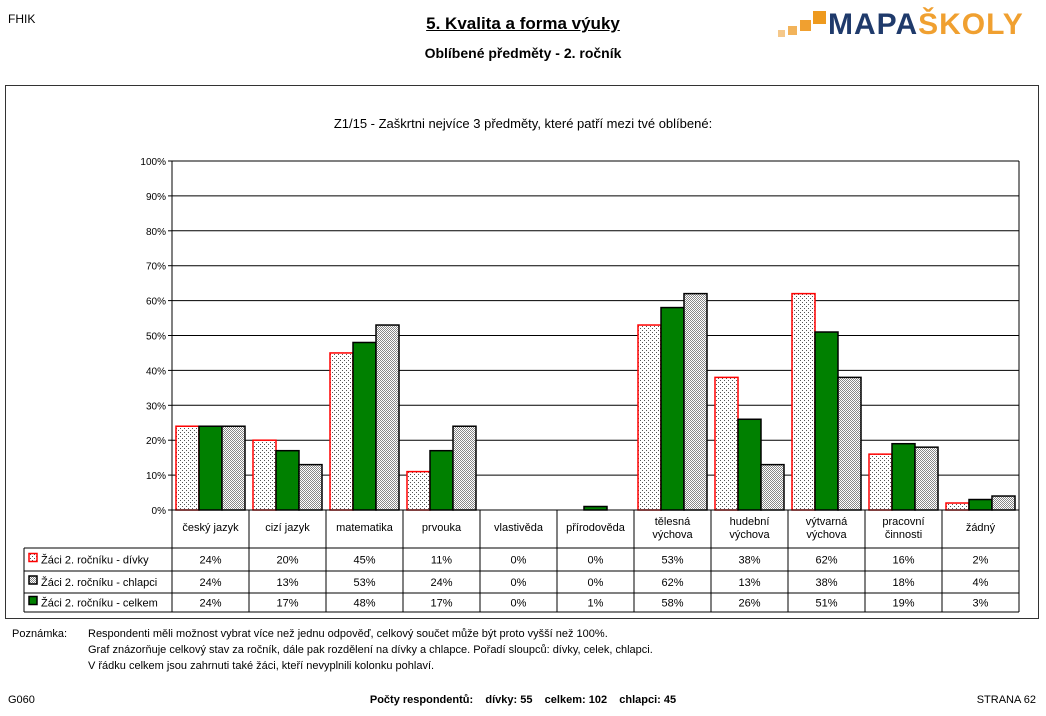 The height and width of the screenshot is (716, 1046). What do you see at coordinates (156, 476) in the screenshot?
I see `y-tick-label: 10%` at bounding box center [156, 476].